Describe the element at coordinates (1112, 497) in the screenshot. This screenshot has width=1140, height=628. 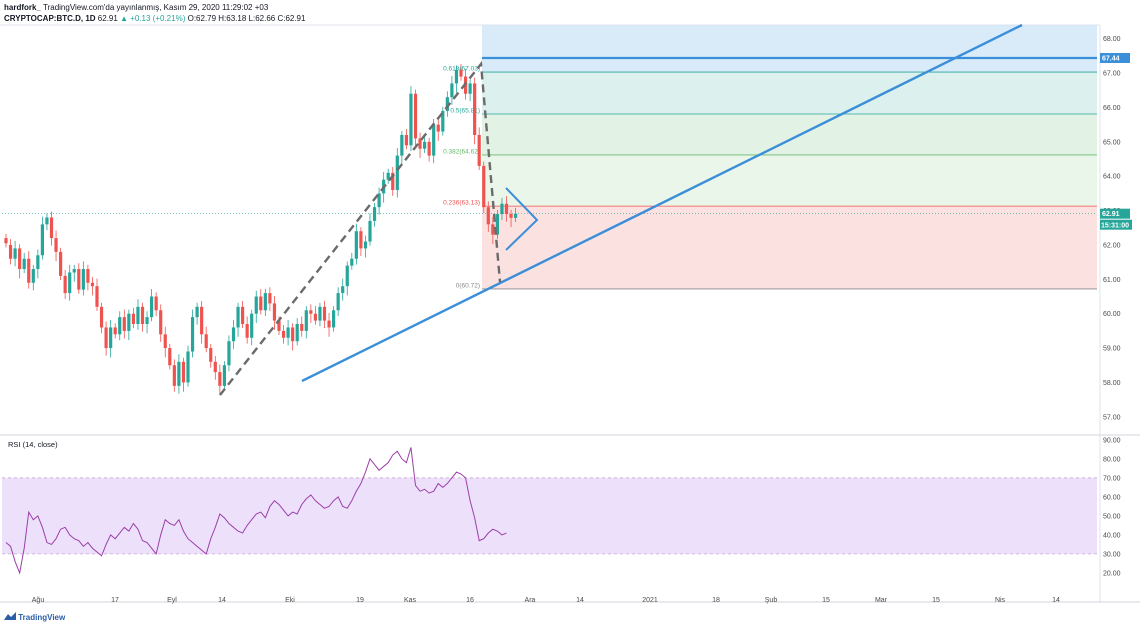
I see `rsi-tick-label: 60.00` at that location.